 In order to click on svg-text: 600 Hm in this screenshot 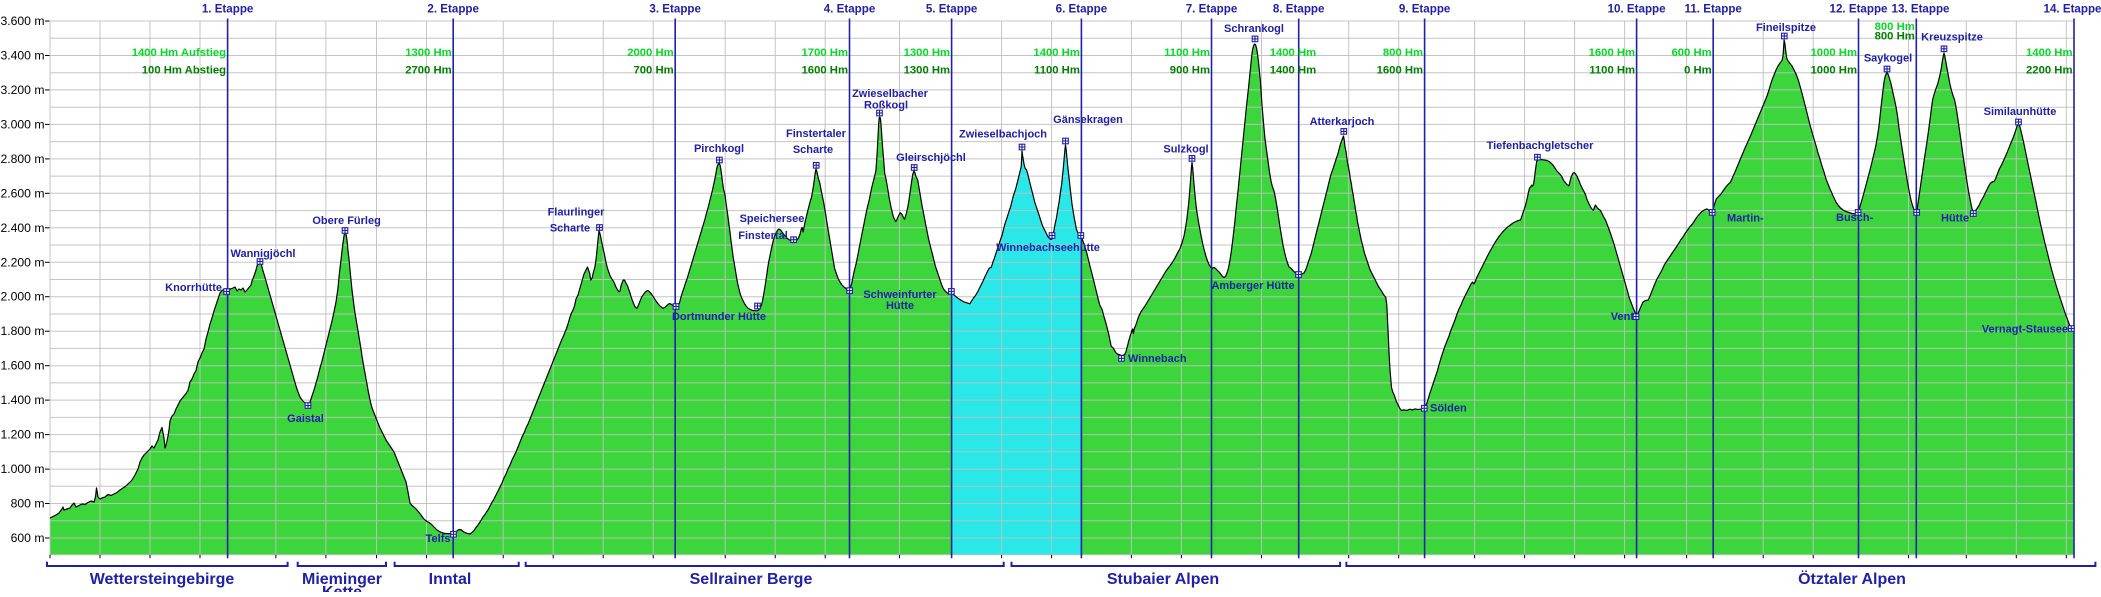, I will do `click(1691, 53)`.